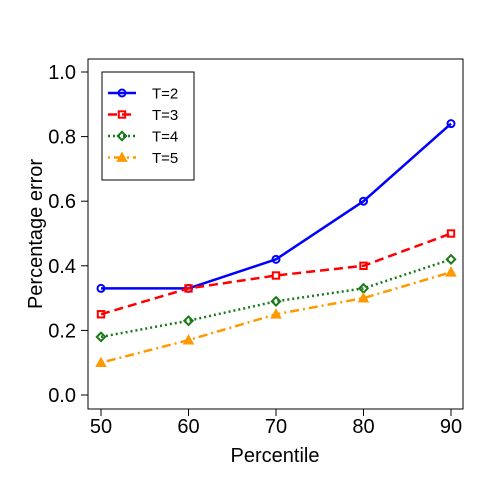 The height and width of the screenshot is (485, 480). I want to click on y-tick-label: 1.0, so click(62, 73).